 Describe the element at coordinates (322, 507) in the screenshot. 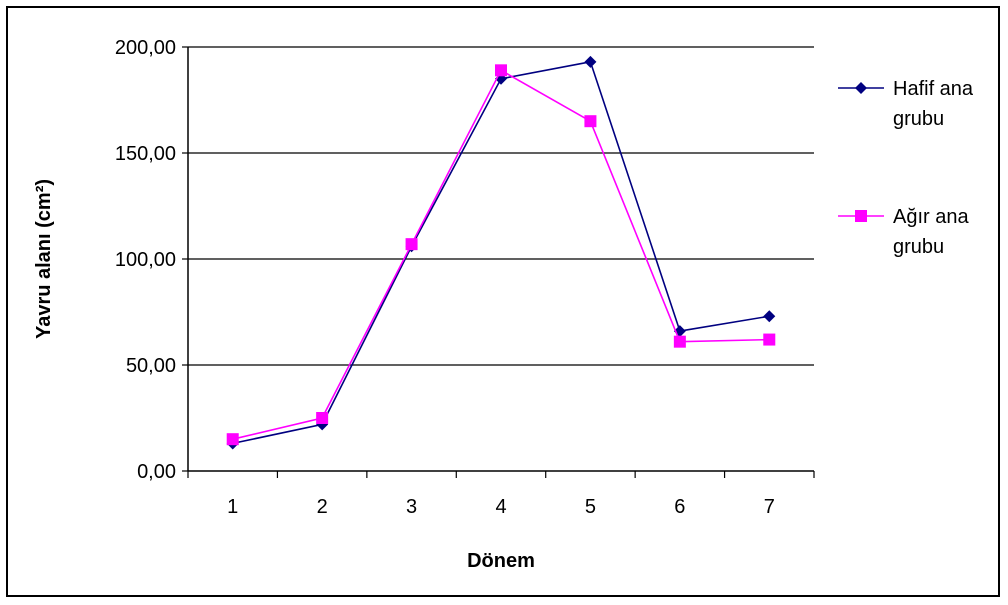

I see `x-tick-label: 2` at that location.